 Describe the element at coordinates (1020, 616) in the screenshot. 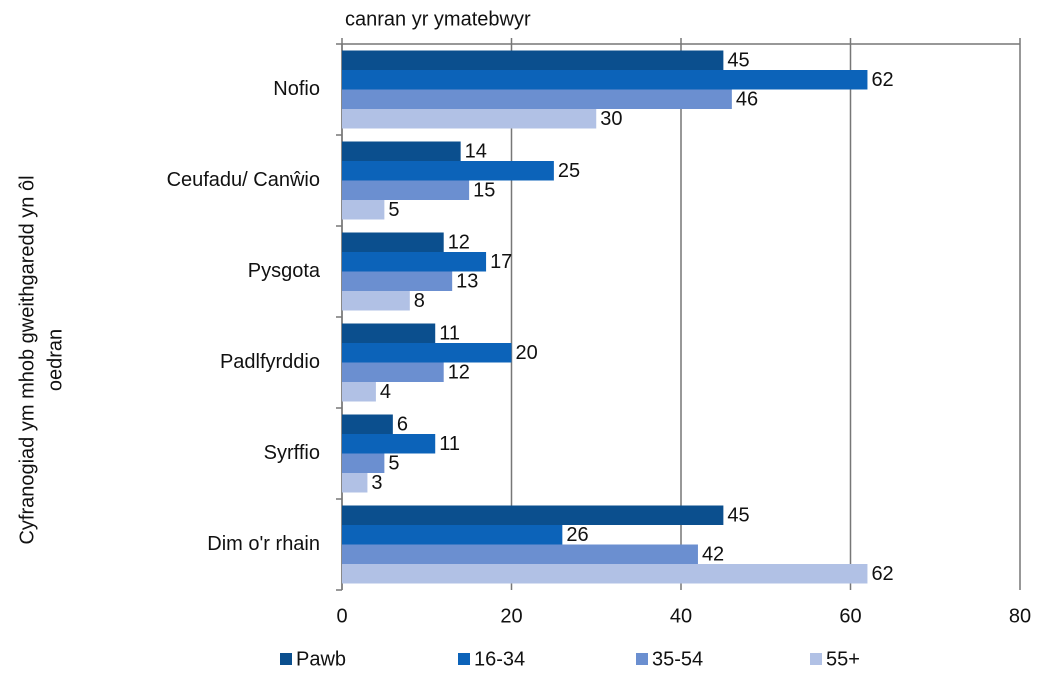

I see `x-tick-label: 80` at that location.